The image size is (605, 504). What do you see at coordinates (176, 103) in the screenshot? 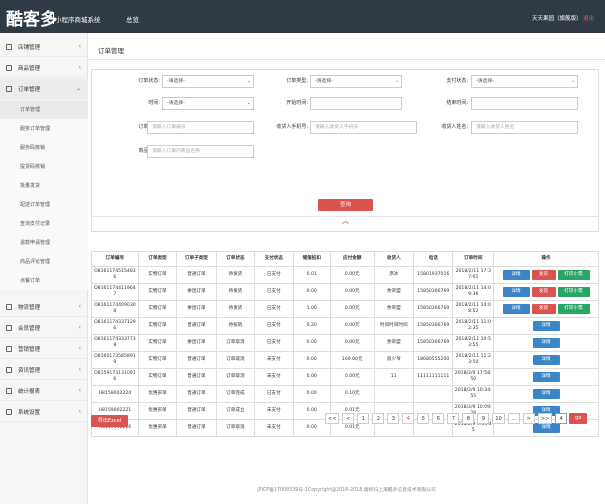
I see `time-value: -请选择-` at bounding box center [176, 103].